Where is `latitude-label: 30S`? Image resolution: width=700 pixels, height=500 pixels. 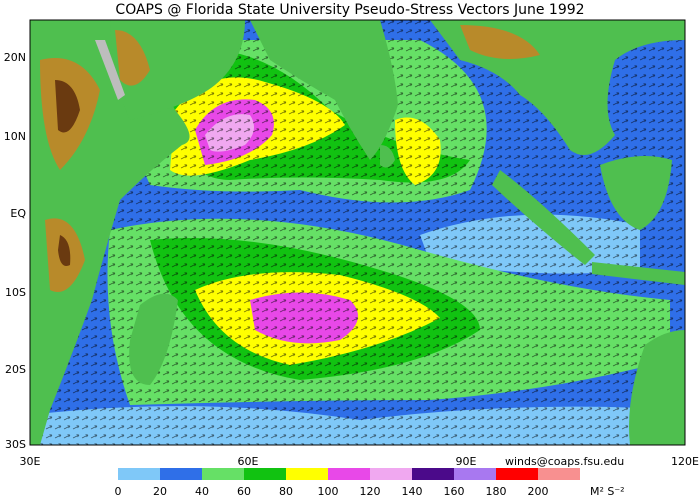 latitude-label: 30S is located at coordinates (15, 444).